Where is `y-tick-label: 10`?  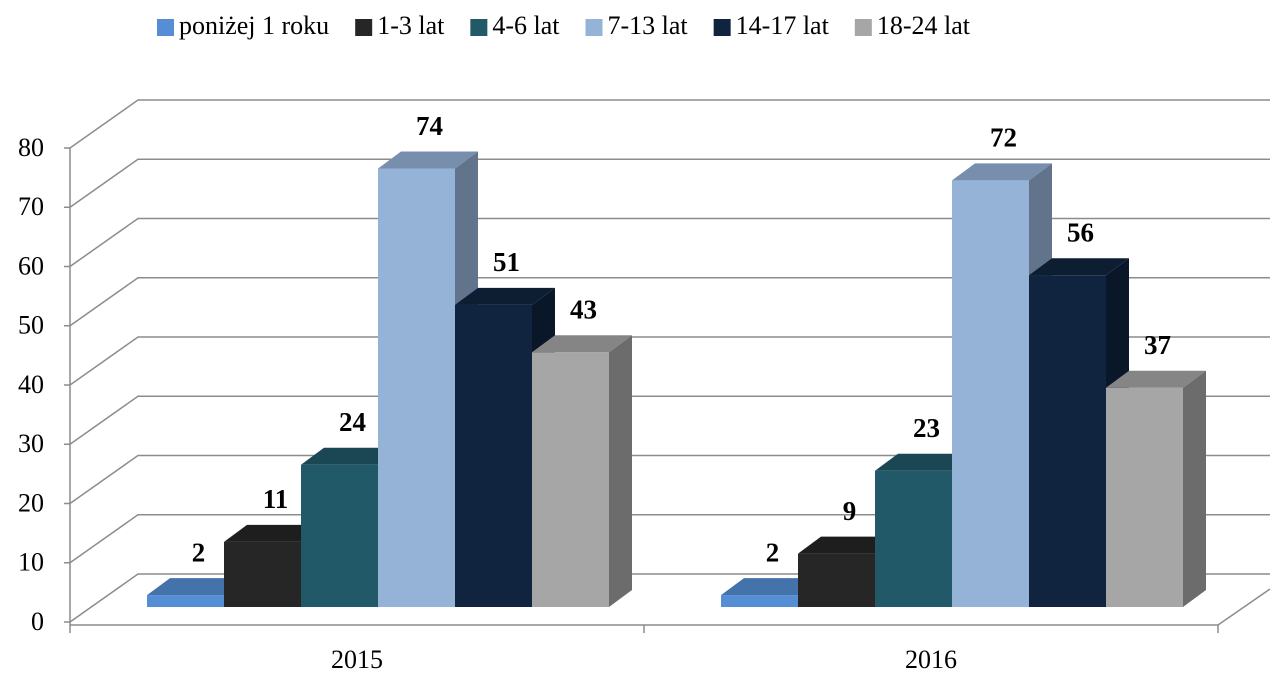
y-tick-label: 10 is located at coordinates (31, 562).